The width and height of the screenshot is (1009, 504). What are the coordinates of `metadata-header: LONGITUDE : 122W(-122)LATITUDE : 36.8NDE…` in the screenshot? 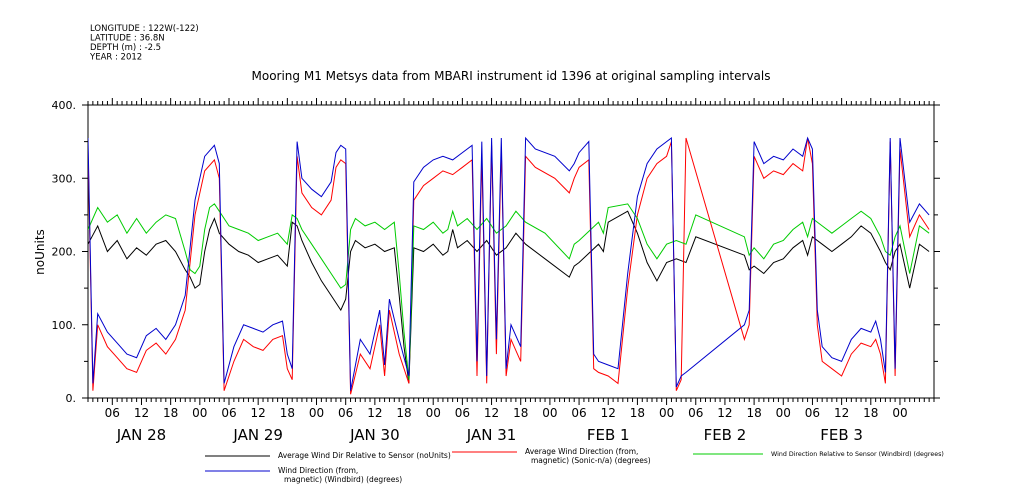 It's located at (144, 43).